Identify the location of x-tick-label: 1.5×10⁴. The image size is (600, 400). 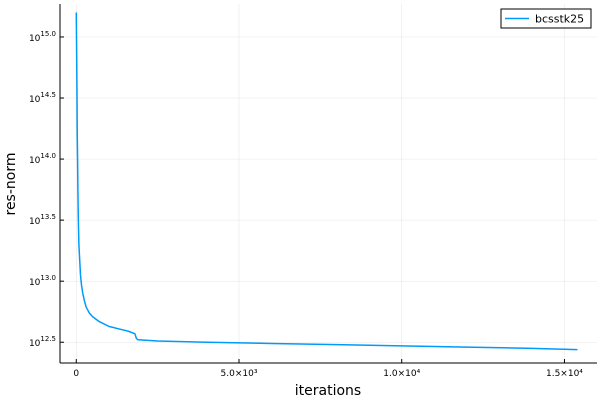
(564, 374).